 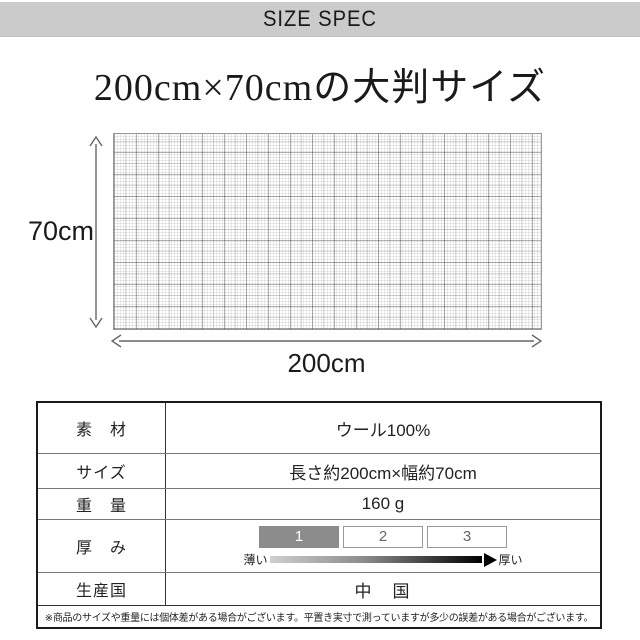 I want to click on thickness-level-2: 2, so click(x=383, y=537).